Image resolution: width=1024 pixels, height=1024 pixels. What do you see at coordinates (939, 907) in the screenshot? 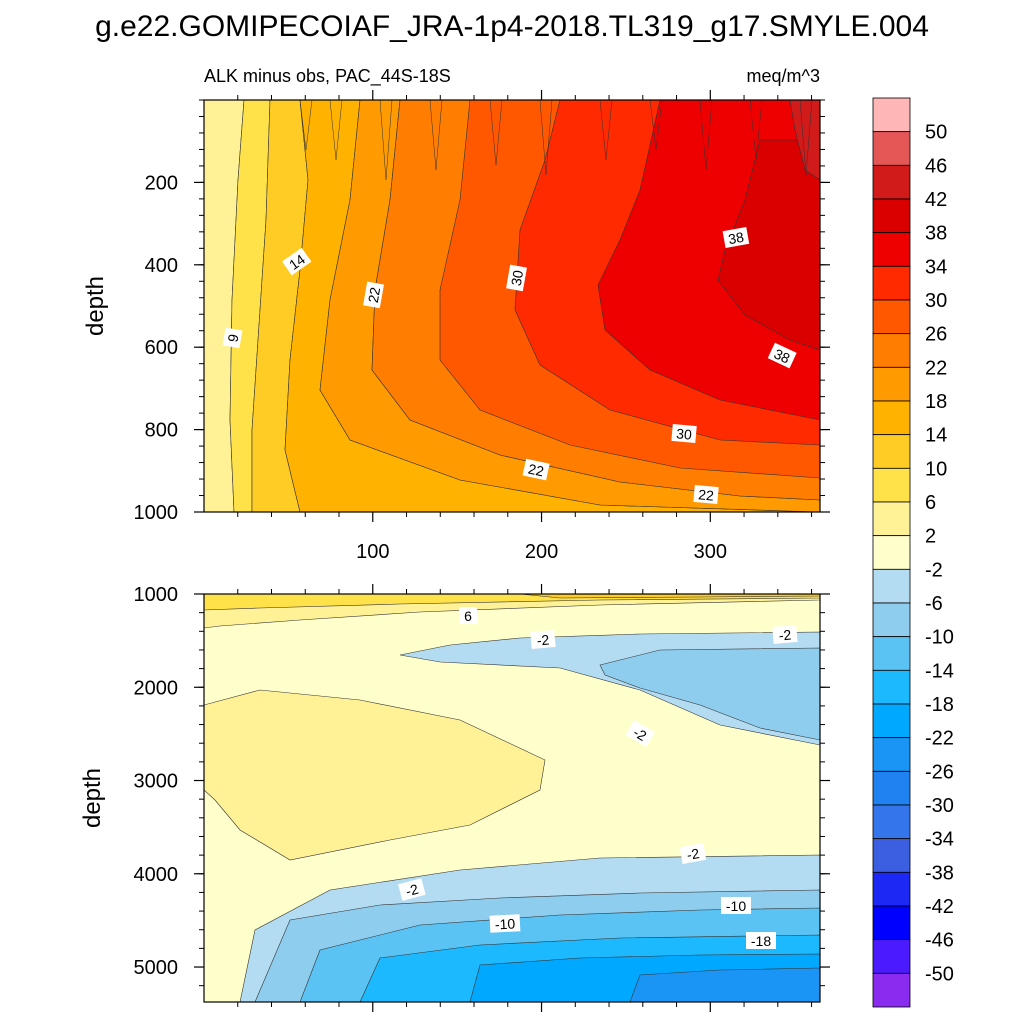
I see `colorbar-label: -42` at bounding box center [939, 907].